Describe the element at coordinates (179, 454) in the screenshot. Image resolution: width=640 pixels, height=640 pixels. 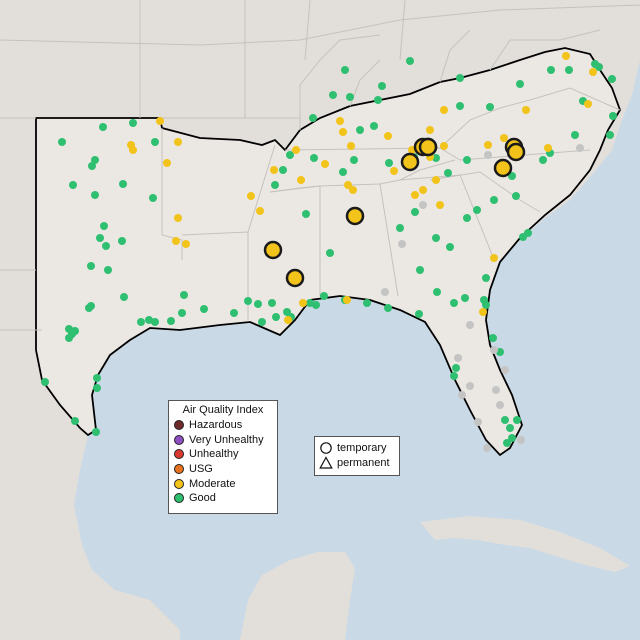
I see `unhealthy-swatch` at that location.